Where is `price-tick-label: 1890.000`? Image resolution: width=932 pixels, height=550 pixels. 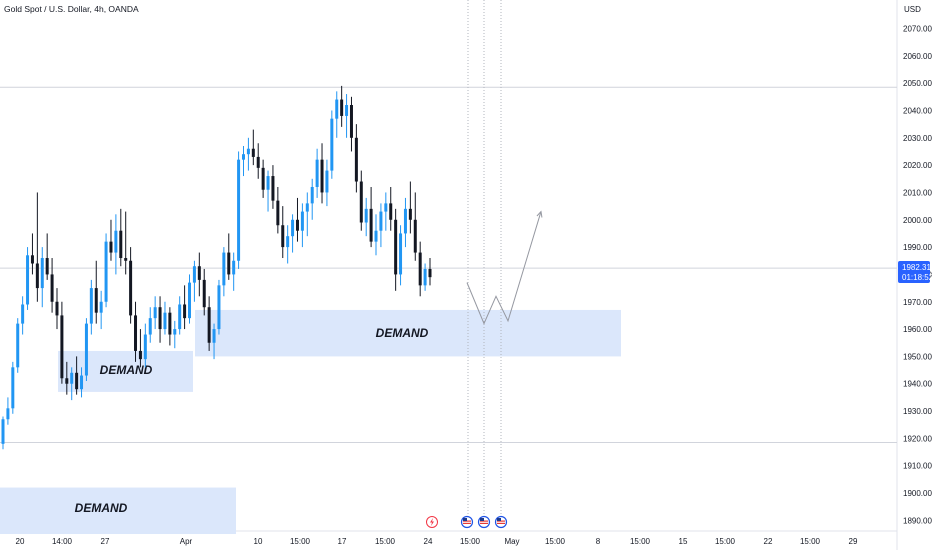
price-tick-label: 1890.000 is located at coordinates (917, 520).